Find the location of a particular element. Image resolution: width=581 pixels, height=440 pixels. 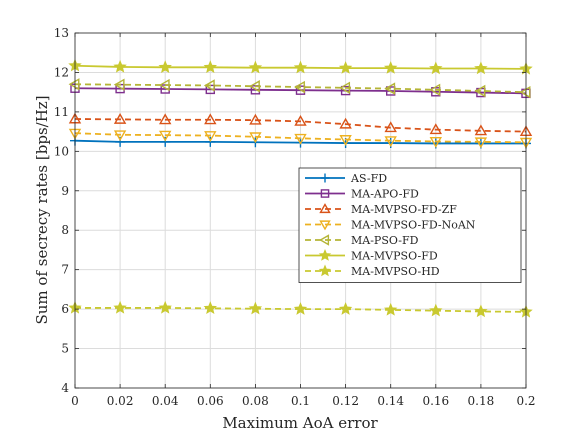

x-tick-label: 0.2 is located at coordinates (525, 401).